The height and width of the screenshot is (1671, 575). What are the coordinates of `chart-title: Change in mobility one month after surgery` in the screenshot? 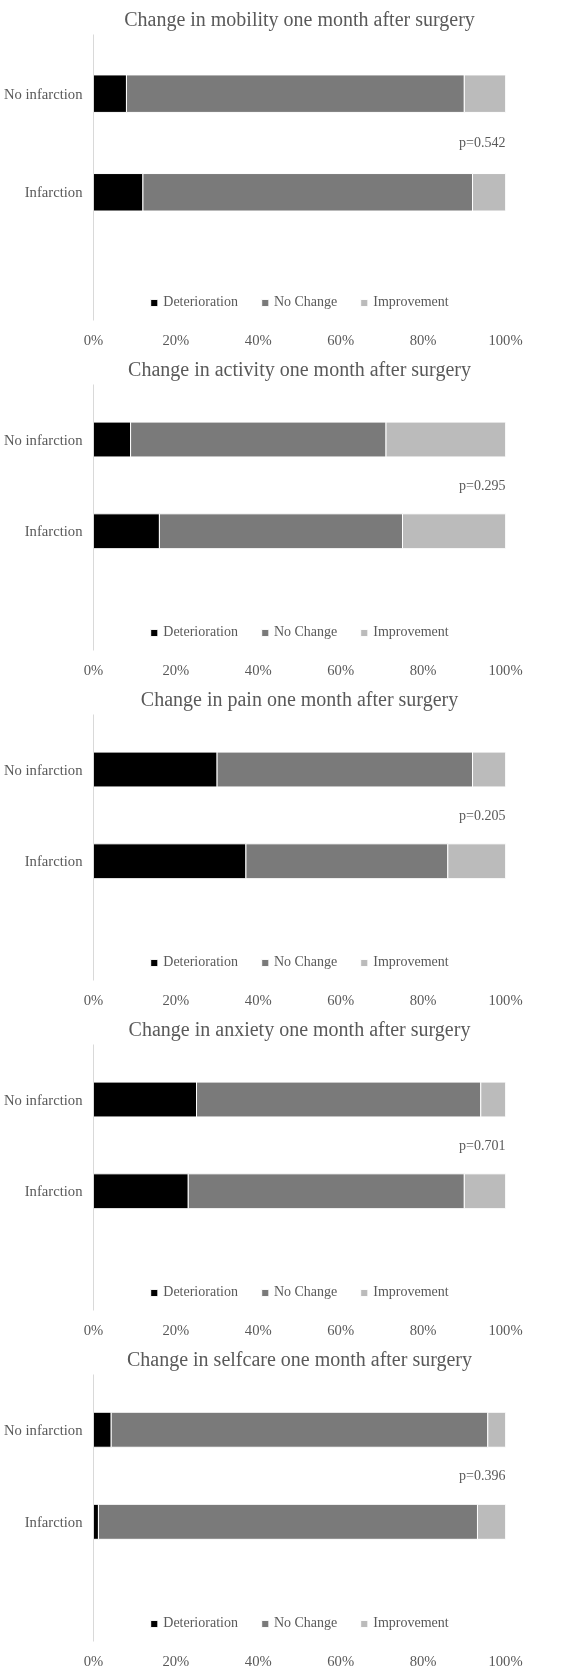 It's located at (299, 19).